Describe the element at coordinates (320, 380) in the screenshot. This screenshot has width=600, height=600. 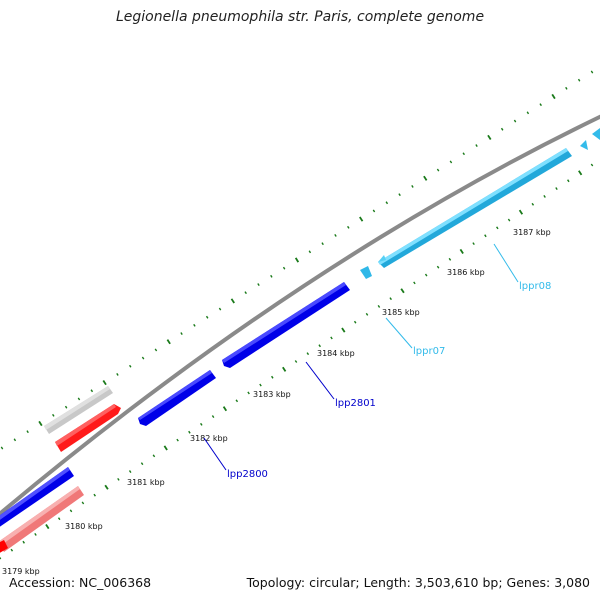
I see `leader-lpp2801` at that location.